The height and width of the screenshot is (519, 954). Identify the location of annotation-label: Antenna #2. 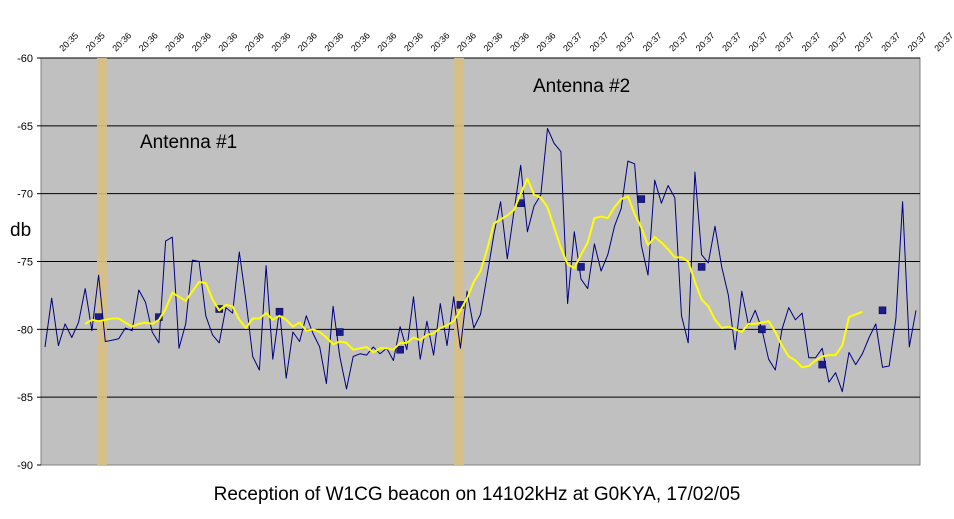
(581, 86).